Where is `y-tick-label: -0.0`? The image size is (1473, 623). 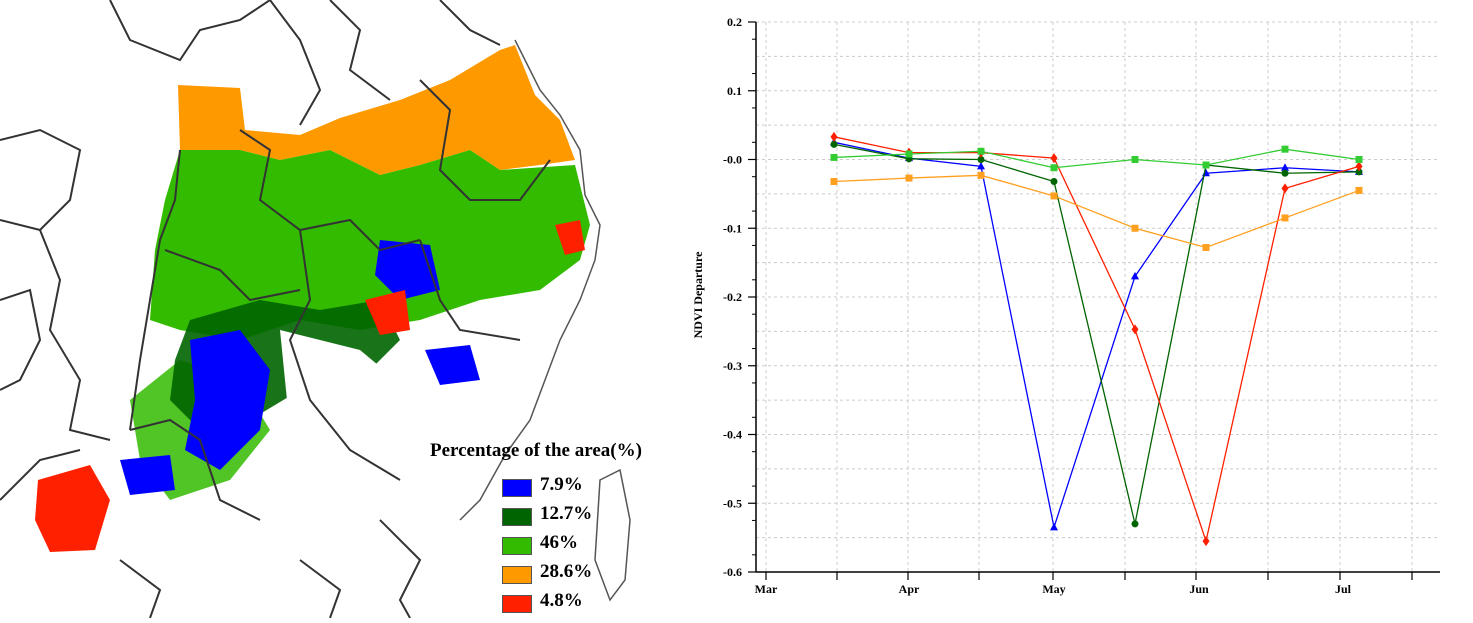 y-tick-label: -0.0 is located at coordinates (732, 160).